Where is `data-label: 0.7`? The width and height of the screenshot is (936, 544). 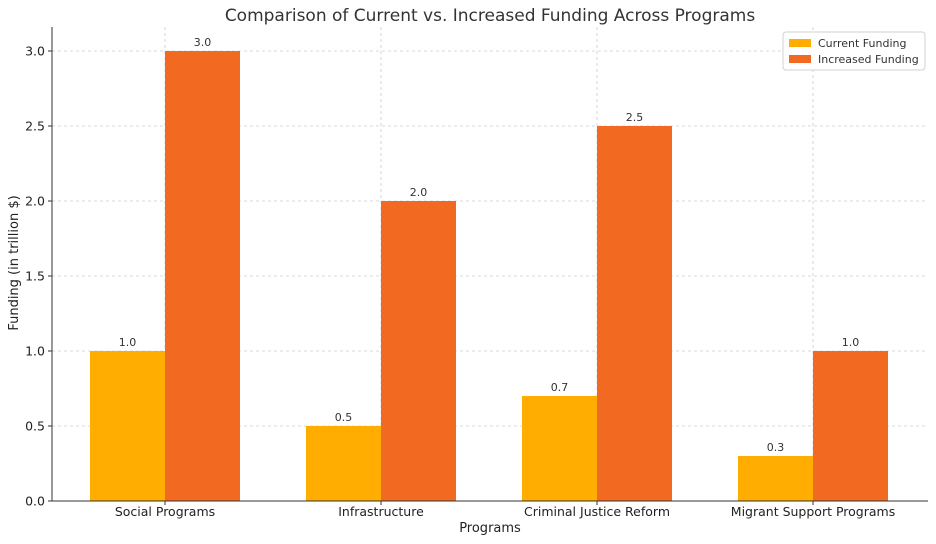 data-label: 0.7 is located at coordinates (560, 387).